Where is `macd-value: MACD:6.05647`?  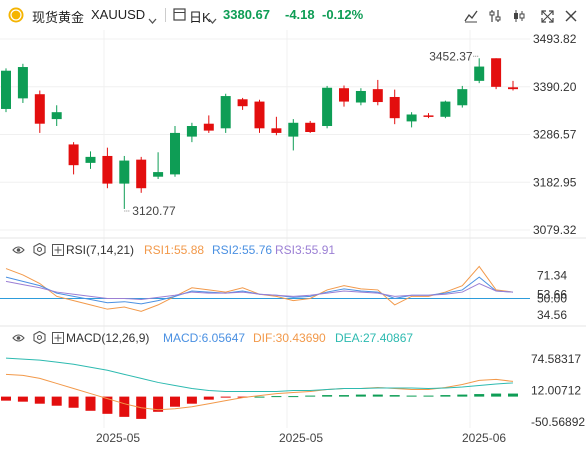 macd-value: MACD:6.05647 is located at coordinates (204, 338).